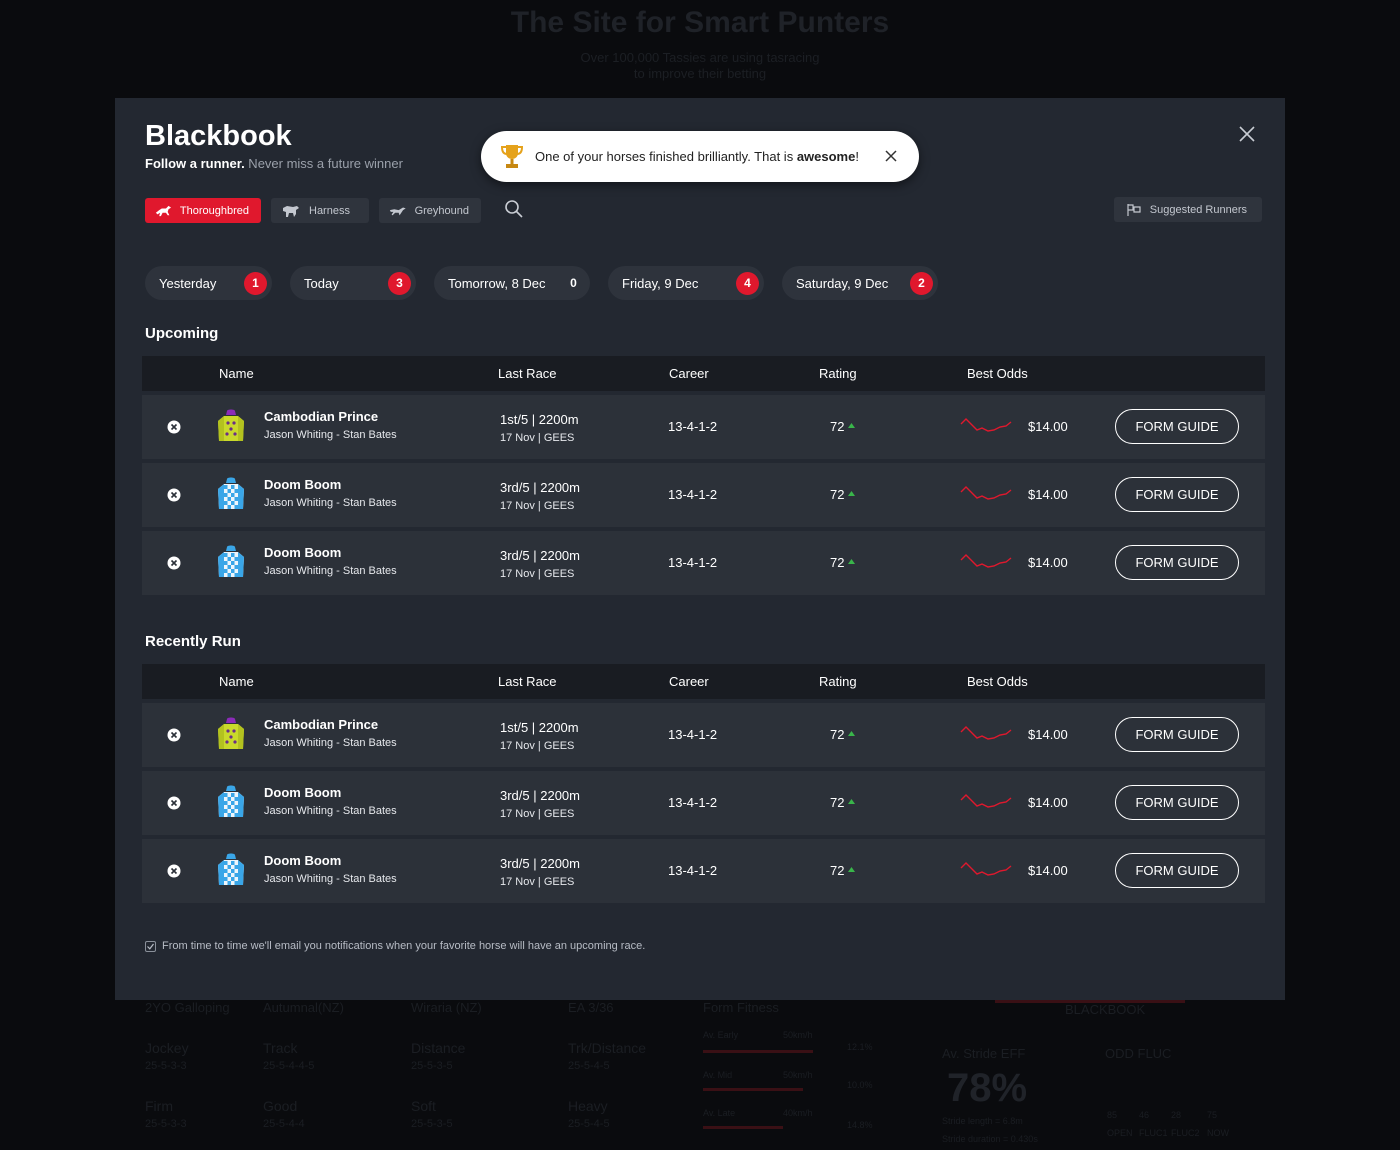 The width and height of the screenshot is (1400, 1150). Describe the element at coordinates (208, 283) in the screenshot. I see `day-yesterday: Yesterday 1` at that location.